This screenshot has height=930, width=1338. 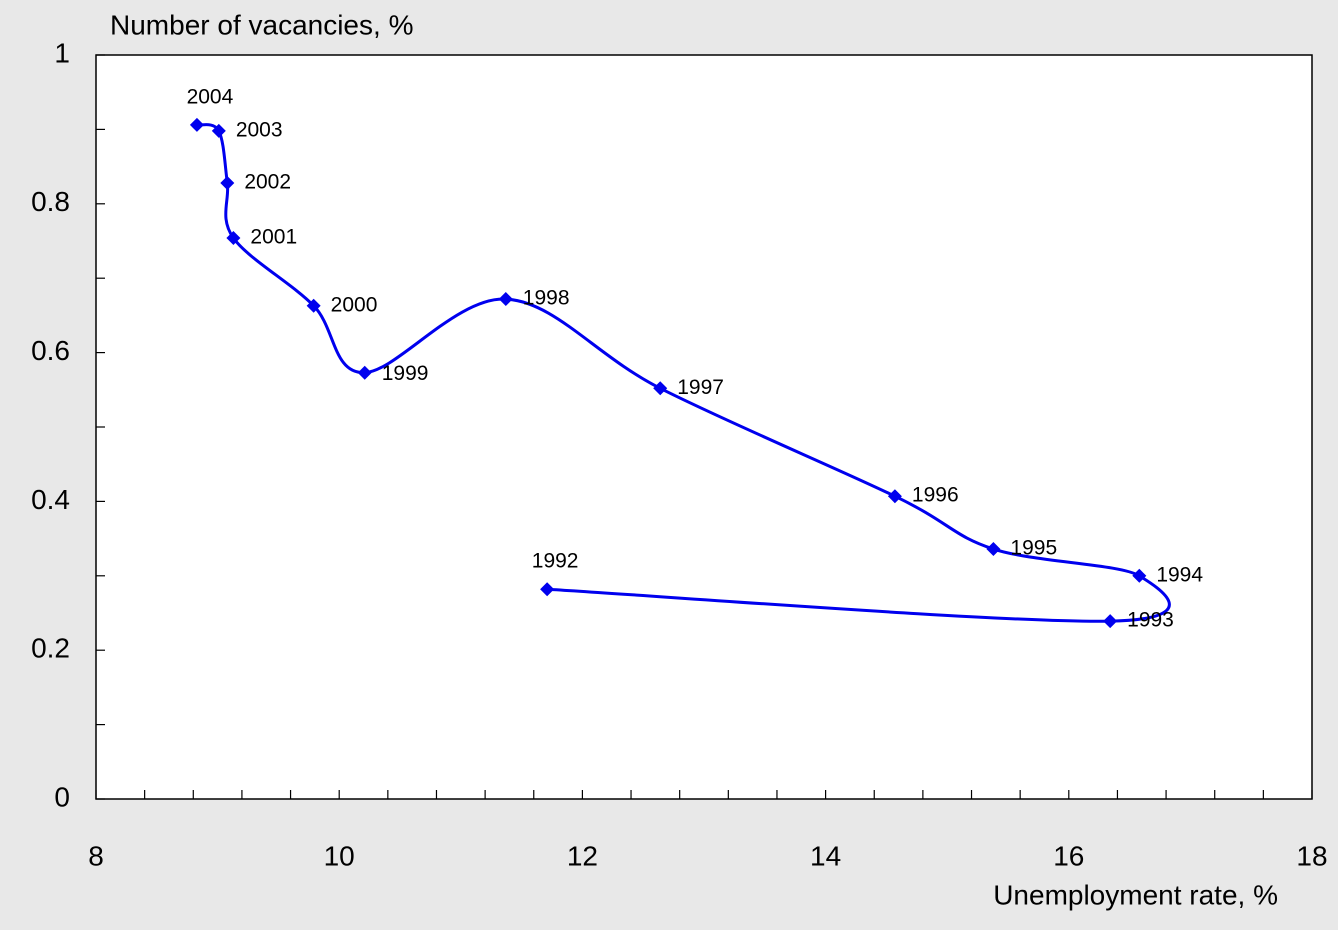 I want to click on x-tick-label: 18, so click(x=1311, y=855).